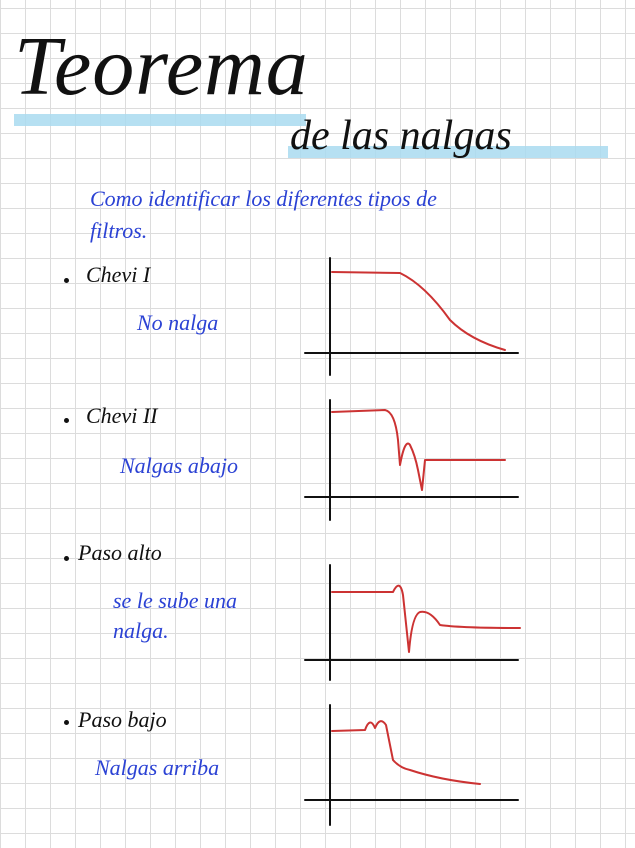 The width and height of the screenshot is (635, 848). Describe the element at coordinates (118, 274) in the screenshot. I see `item-label: Chevi I` at that location.